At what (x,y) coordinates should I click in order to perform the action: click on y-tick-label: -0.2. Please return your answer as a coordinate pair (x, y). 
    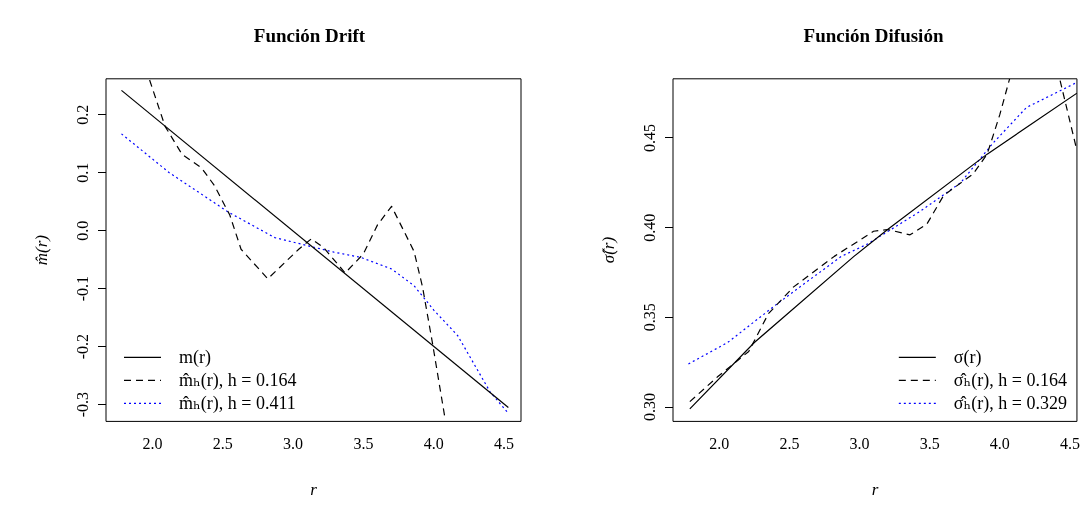
    Looking at the image, I should click on (83, 346).